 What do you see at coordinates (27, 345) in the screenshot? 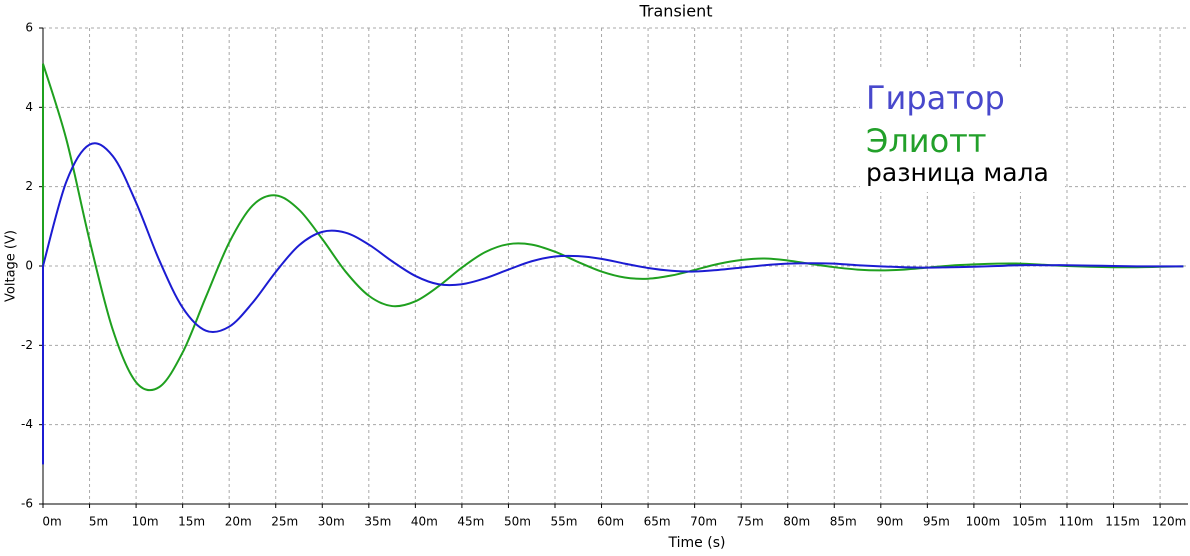
I see `y-tick-label: -2` at bounding box center [27, 345].